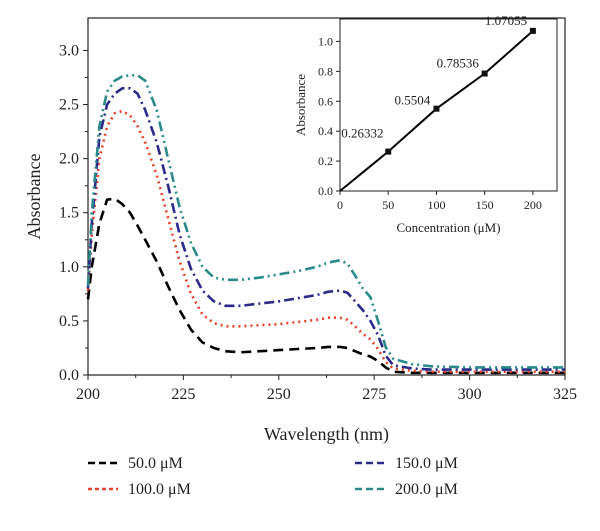 Image resolution: width=600 pixels, height=531 pixels. I want to click on legend-label: 50.0 μM, so click(155, 463).